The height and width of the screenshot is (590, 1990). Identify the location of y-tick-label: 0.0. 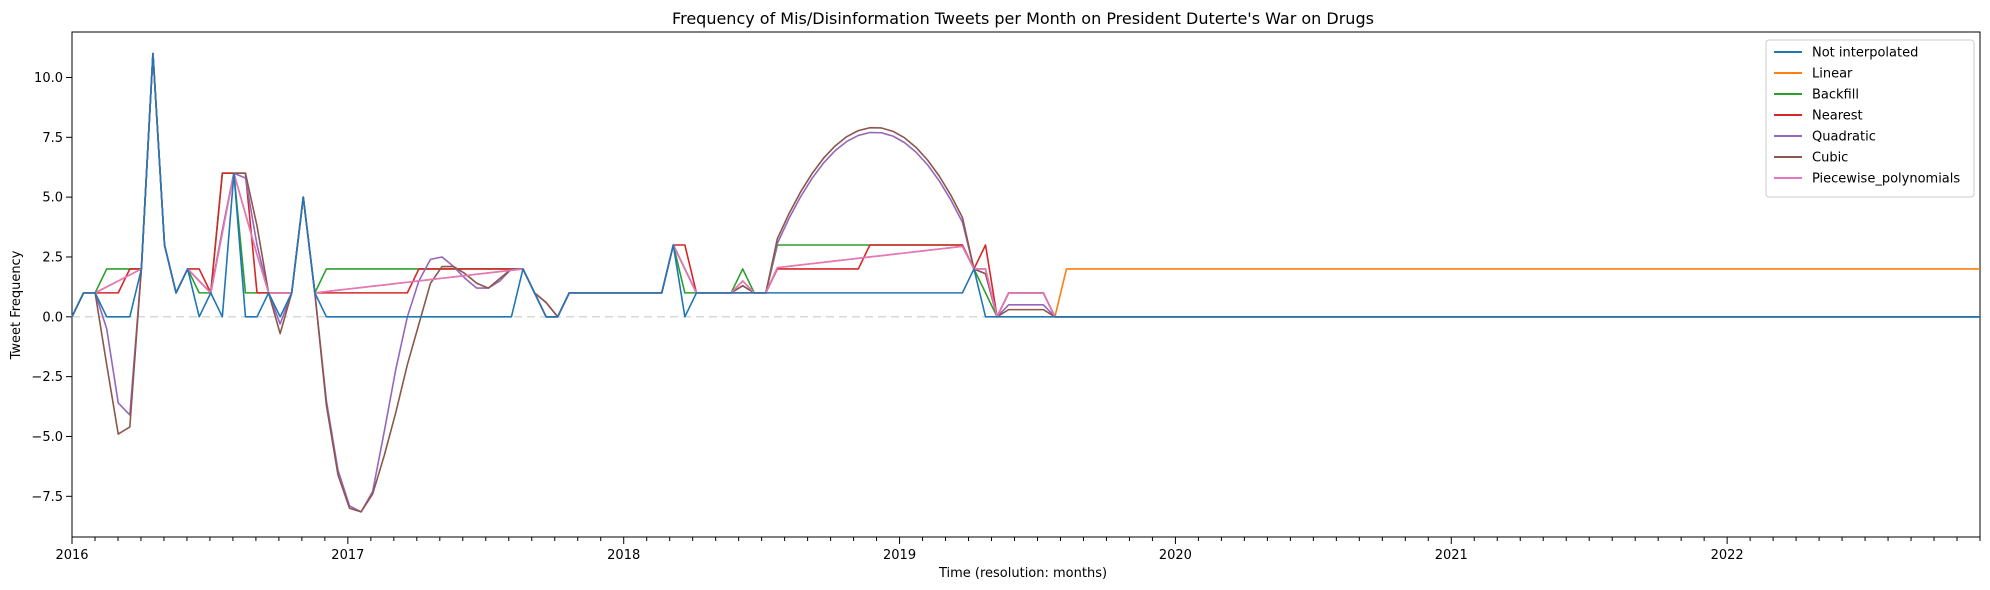
(52, 317).